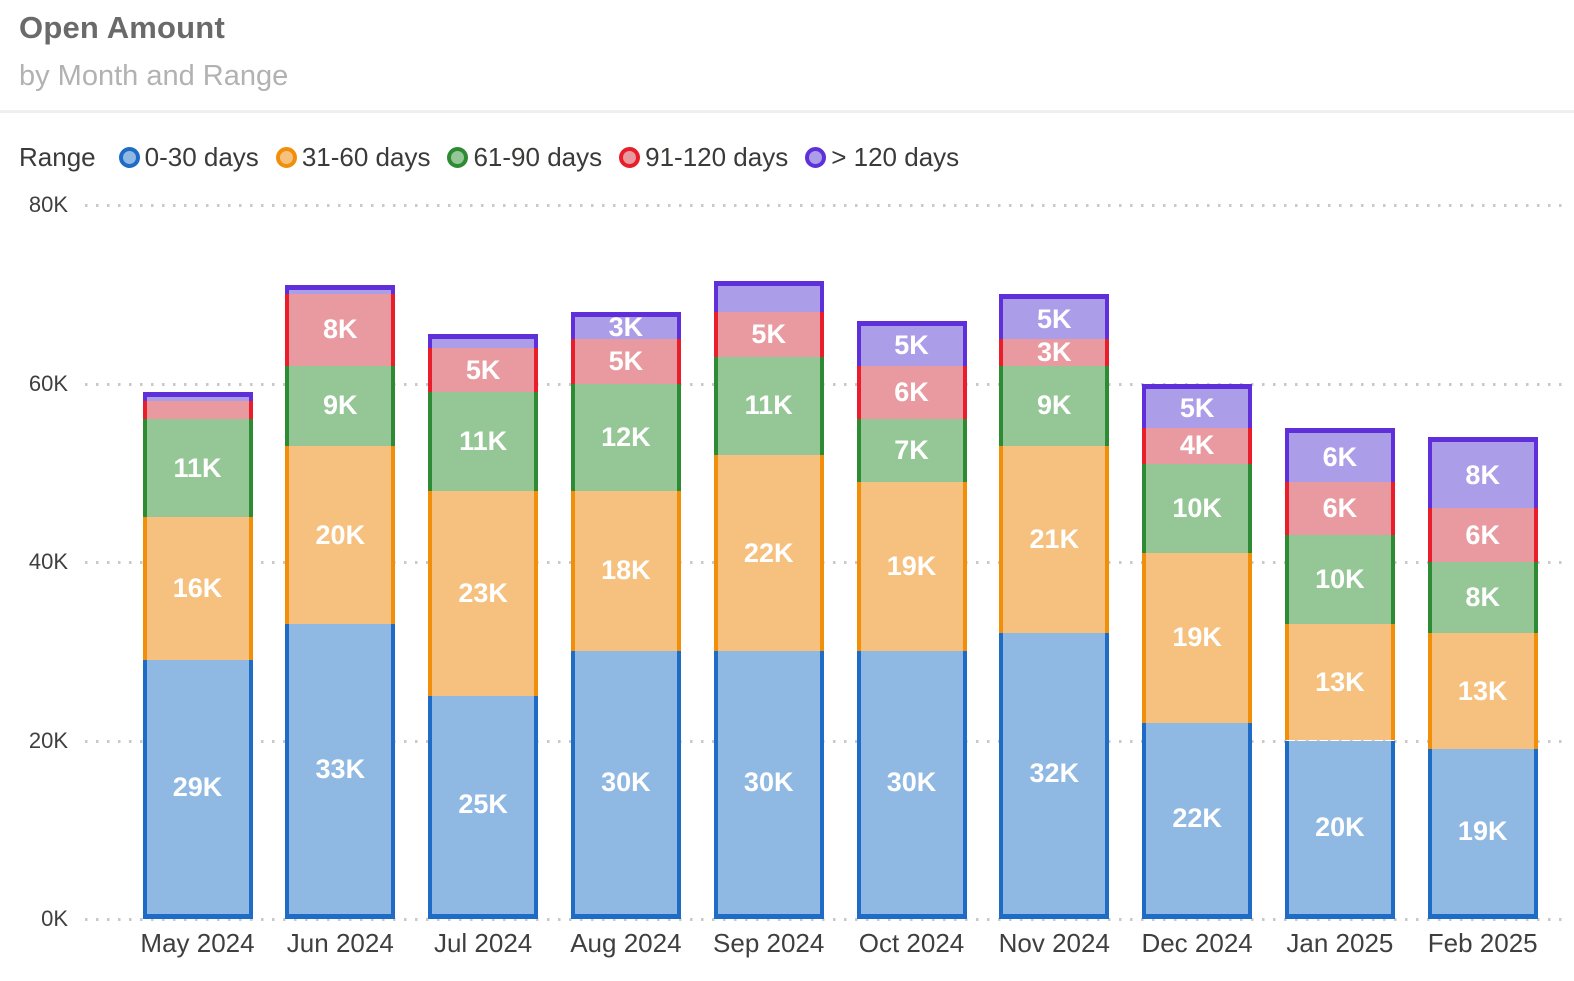  I want to click on legend-item-61-90-days: 61-90 days, so click(524, 157).